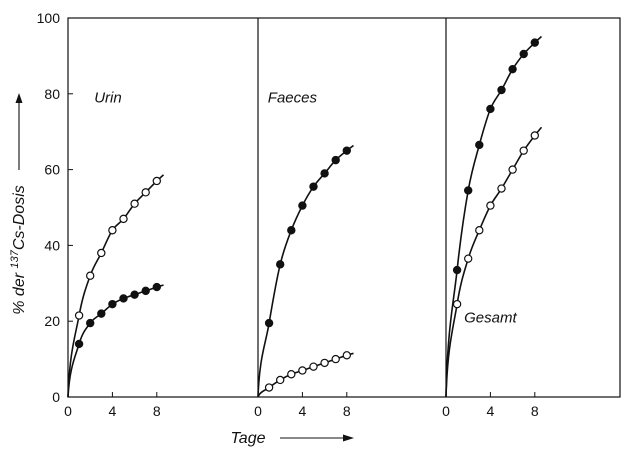 The image size is (629, 453). Describe the element at coordinates (293, 98) in the screenshot. I see `panel-title: Faeces` at that location.